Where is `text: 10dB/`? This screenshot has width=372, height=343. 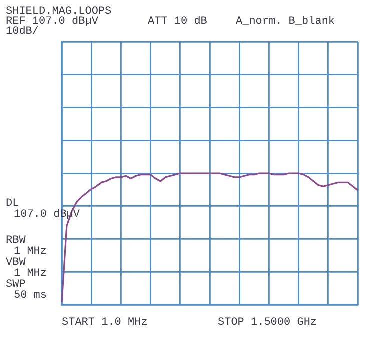
text: 10dB/ is located at coordinates (23, 32).